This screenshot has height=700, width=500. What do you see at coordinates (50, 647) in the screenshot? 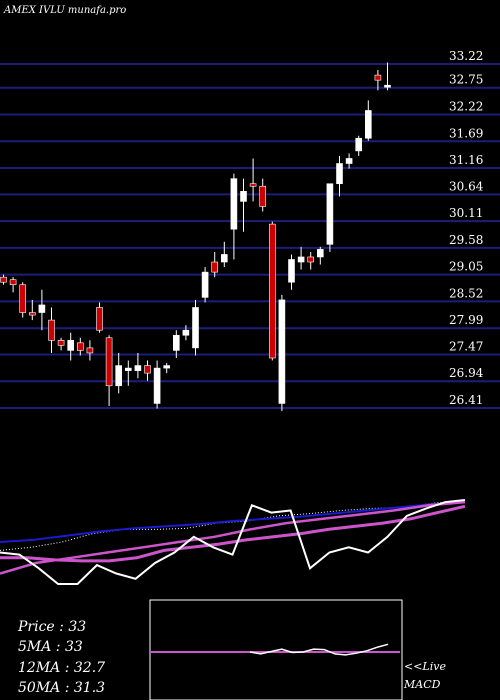
I see `ma5-label: 5MA : 33` at bounding box center [50, 647].